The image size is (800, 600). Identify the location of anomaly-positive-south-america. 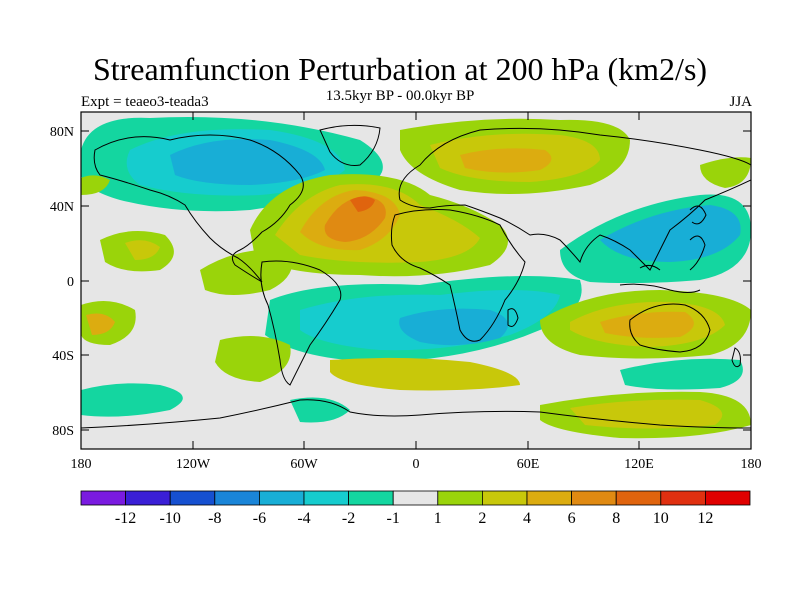
(253, 359).